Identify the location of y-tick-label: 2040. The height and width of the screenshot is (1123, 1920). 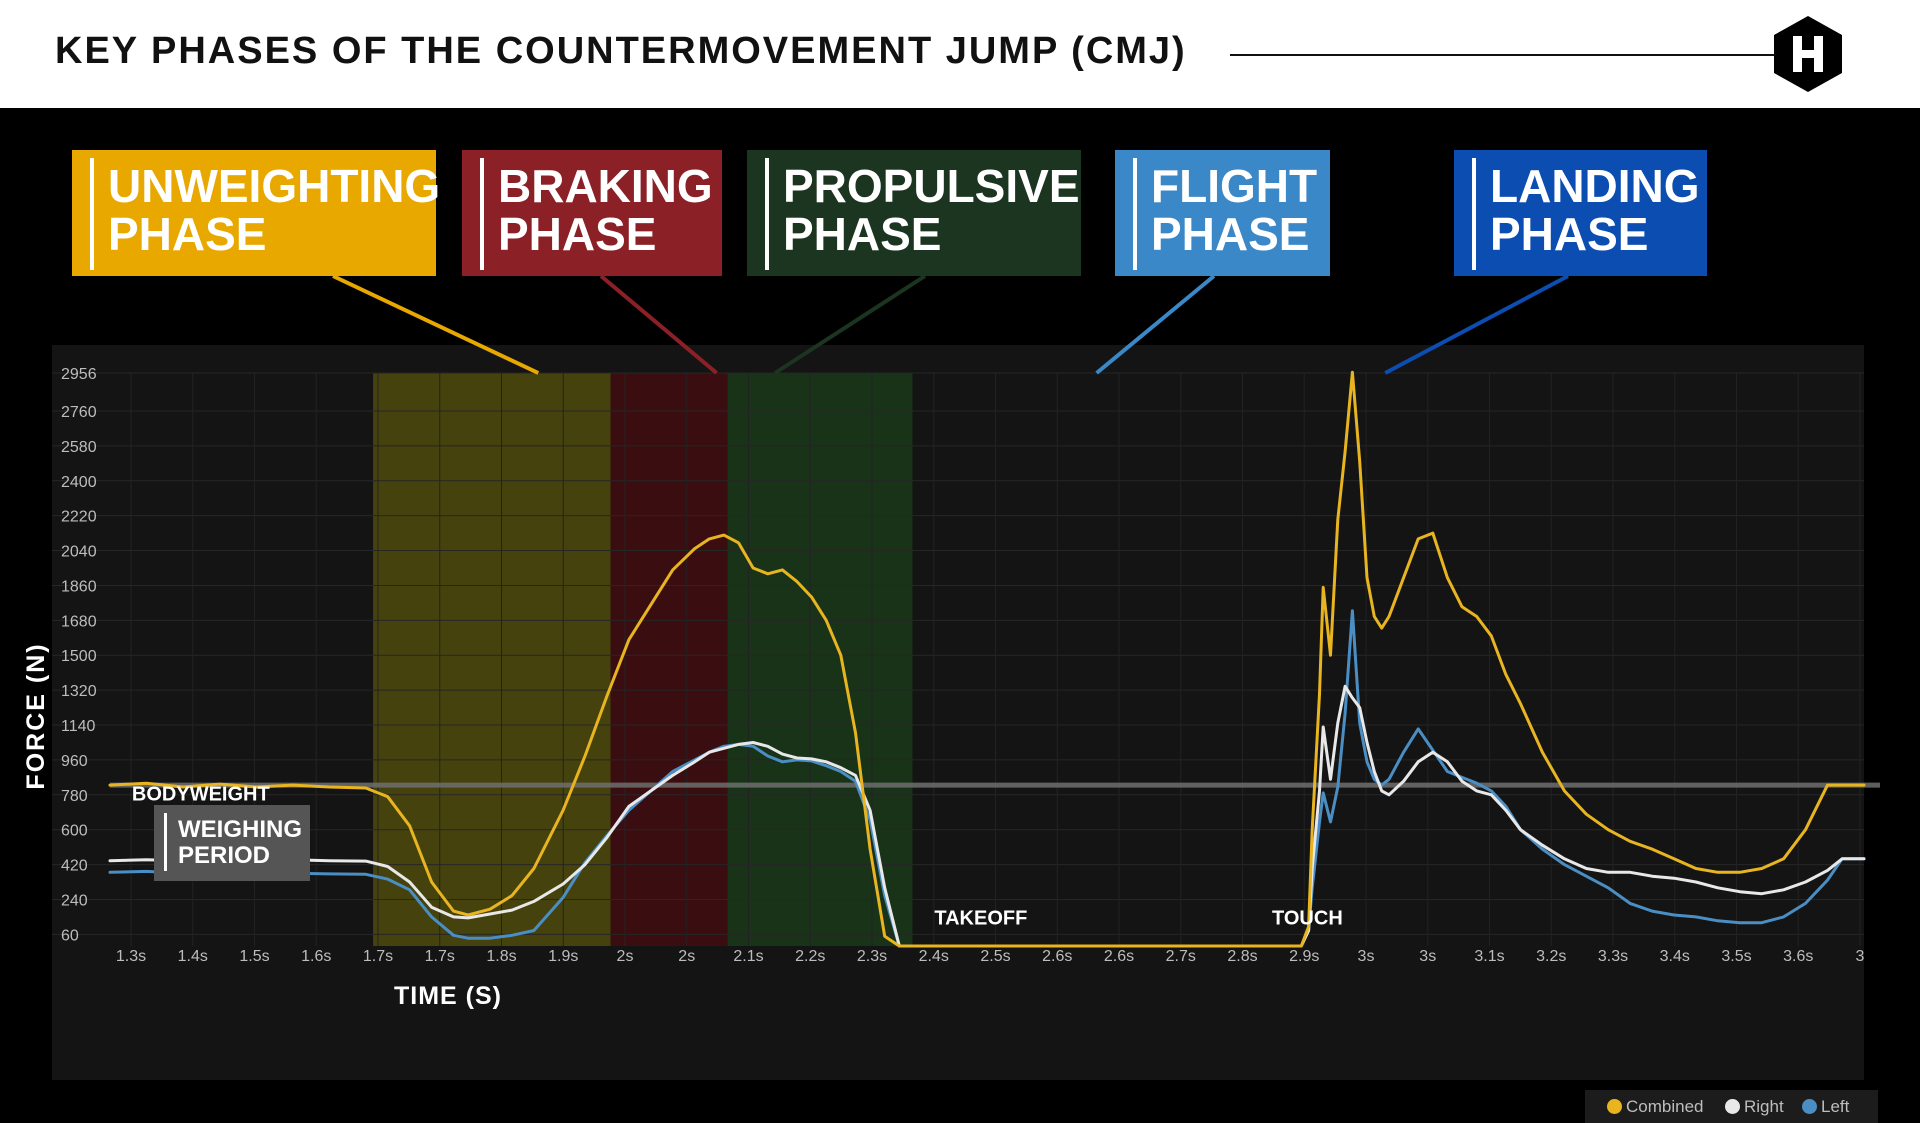
(79, 552).